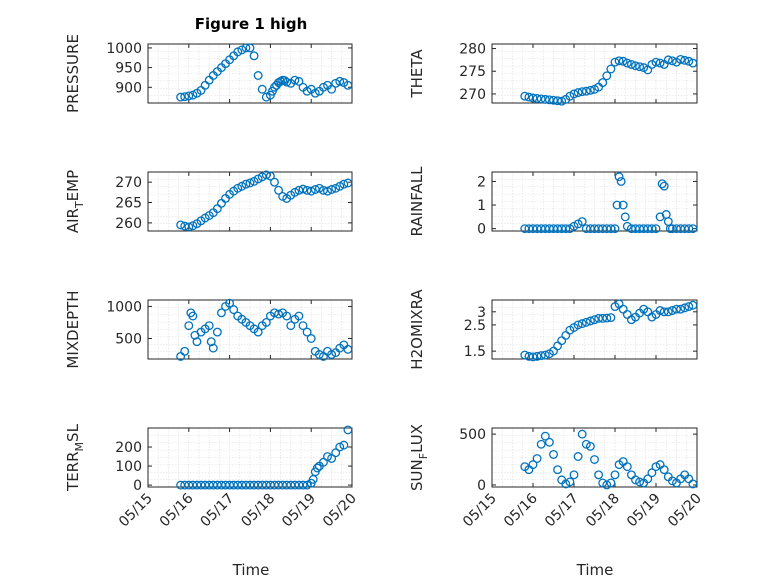 This screenshot has height=583, width=778. What do you see at coordinates (128, 204) in the screenshot?
I see `y-tick-label: 265` at bounding box center [128, 204].